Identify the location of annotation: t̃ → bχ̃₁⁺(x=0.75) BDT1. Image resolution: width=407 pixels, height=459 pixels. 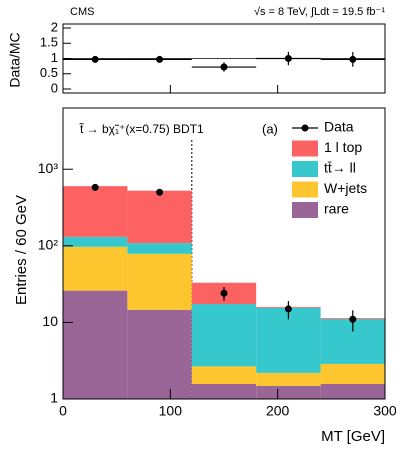
(141, 129).